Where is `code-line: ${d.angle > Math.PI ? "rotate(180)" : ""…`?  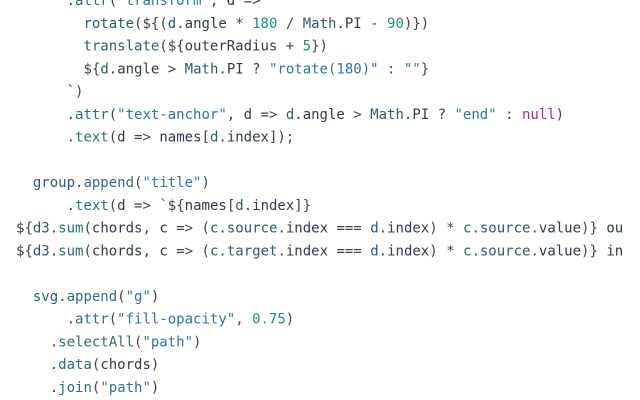 code-line: ${d.angle > Math.PI ? "rotate(180)" : ""… is located at coordinates (222, 69).